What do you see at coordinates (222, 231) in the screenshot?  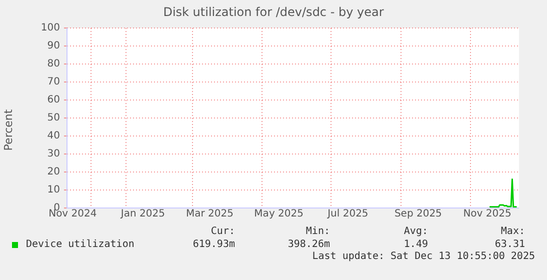 I see `text: Cur:` at bounding box center [222, 231].